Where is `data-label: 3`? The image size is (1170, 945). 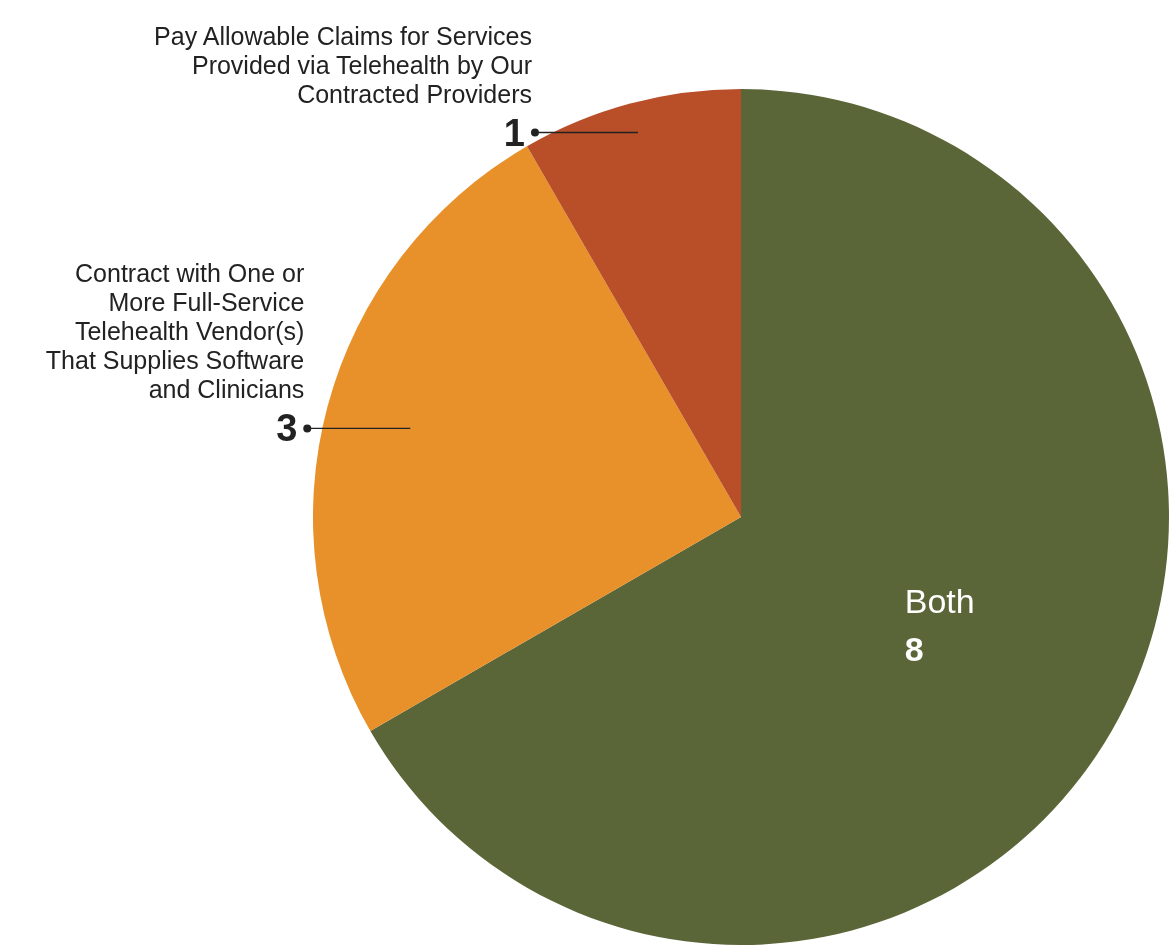
data-label: 3 is located at coordinates (287, 428).